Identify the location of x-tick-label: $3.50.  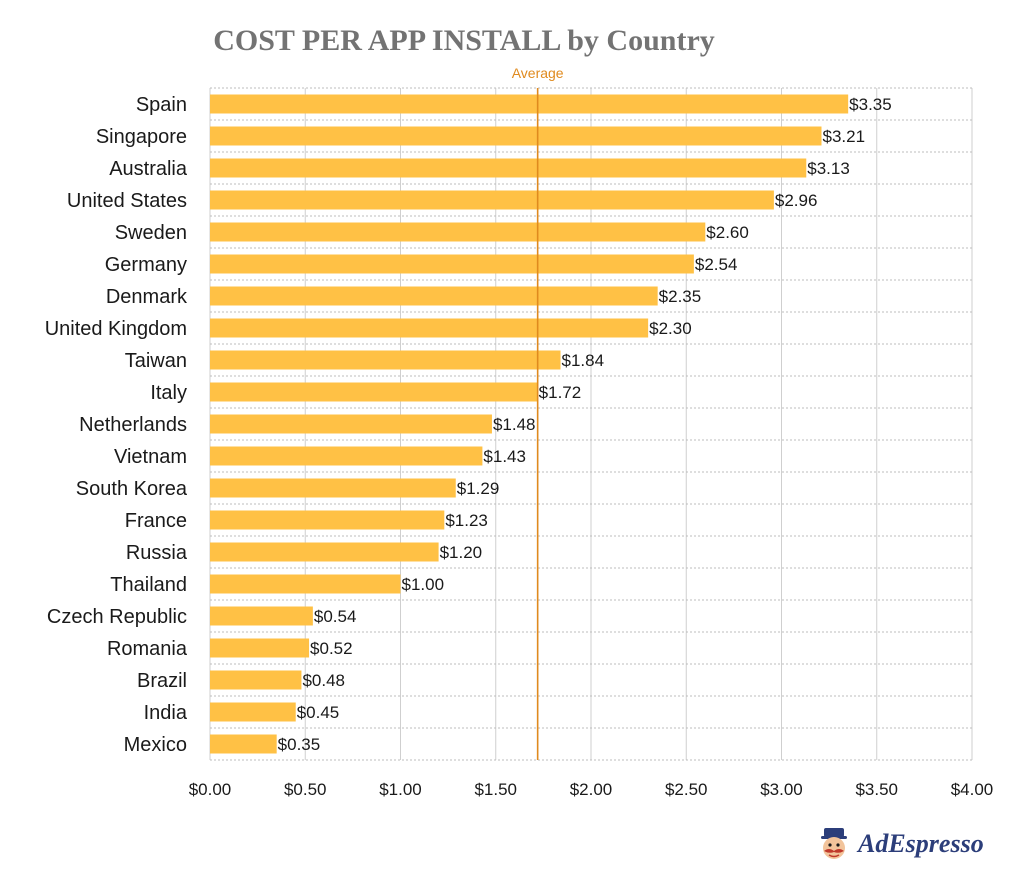
(876, 789).